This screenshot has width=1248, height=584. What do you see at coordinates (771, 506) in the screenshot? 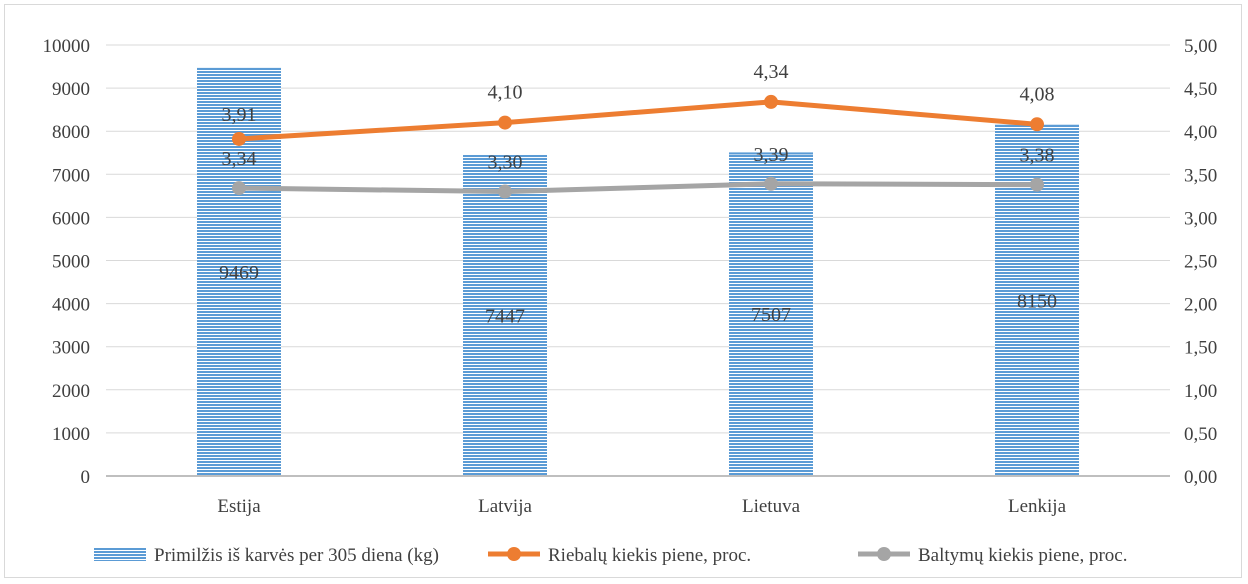
I see `x-category-label: Lietuva` at bounding box center [771, 506].